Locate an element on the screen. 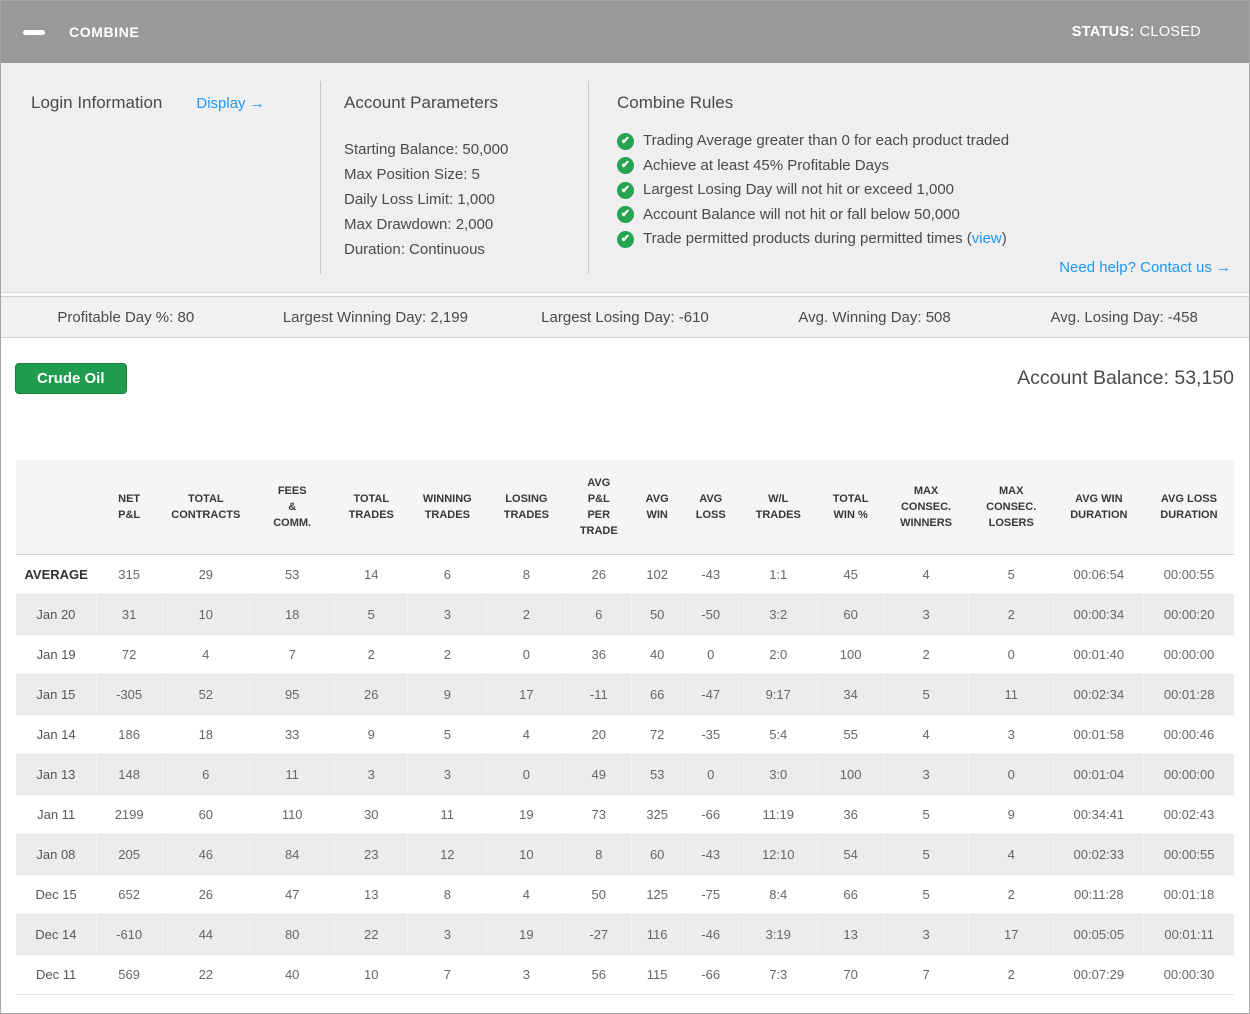 The height and width of the screenshot is (1014, 1250). cell: 00:07:29 is located at coordinates (1098, 974).